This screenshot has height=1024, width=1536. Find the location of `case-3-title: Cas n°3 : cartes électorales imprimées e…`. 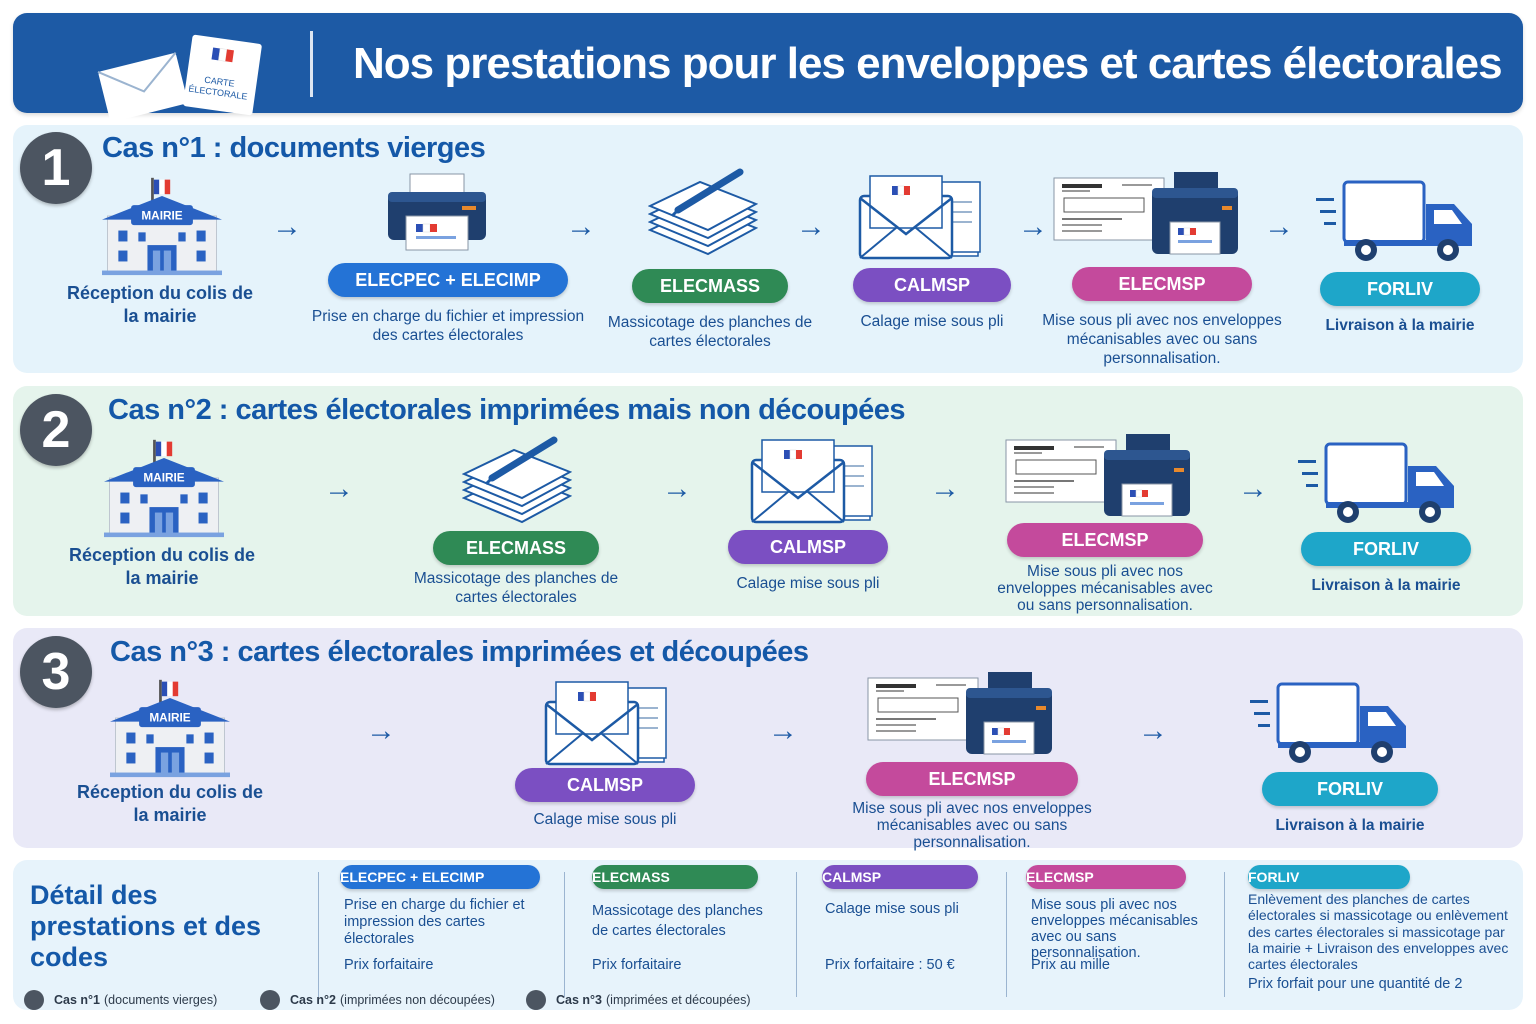

case-3-title: Cas n°3 : cartes électorales imprimées e… is located at coordinates (459, 652).